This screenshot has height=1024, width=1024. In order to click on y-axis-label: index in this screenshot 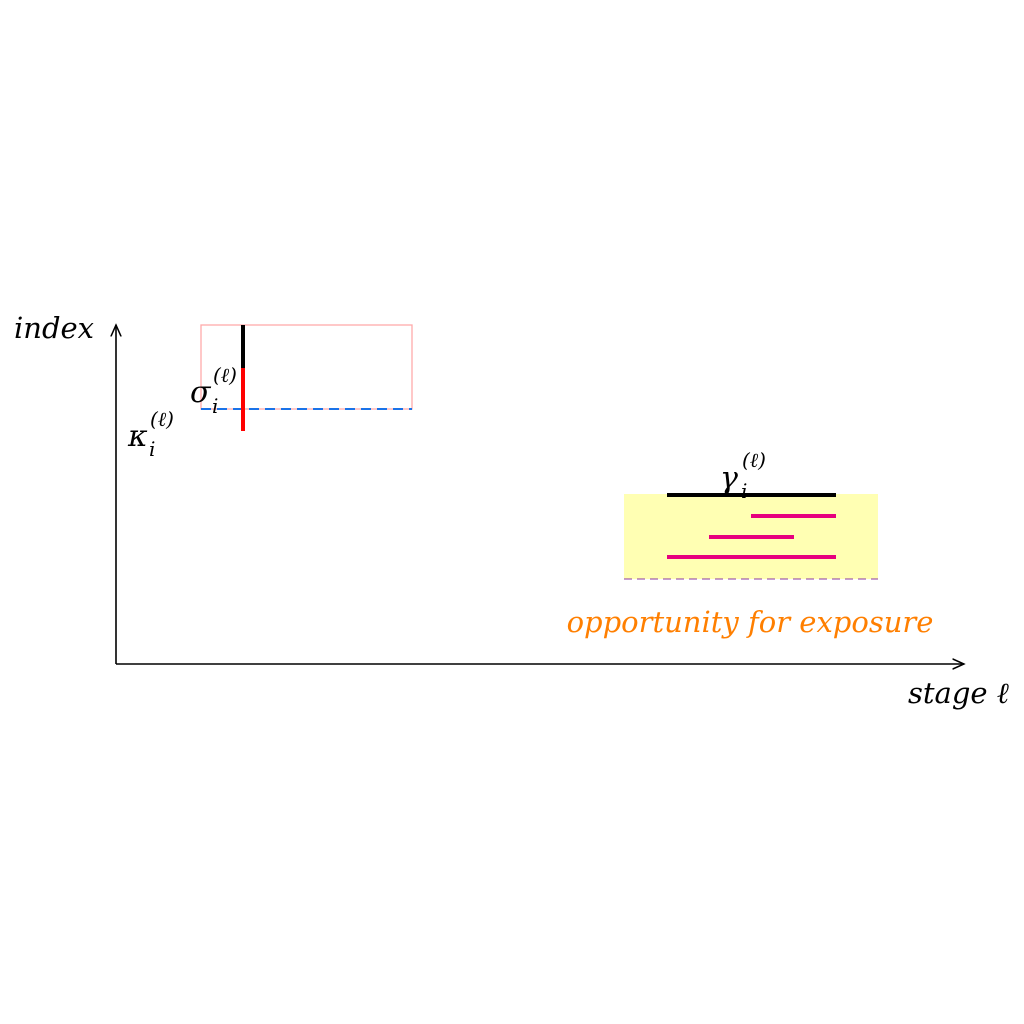, I will do `click(54, 328)`.